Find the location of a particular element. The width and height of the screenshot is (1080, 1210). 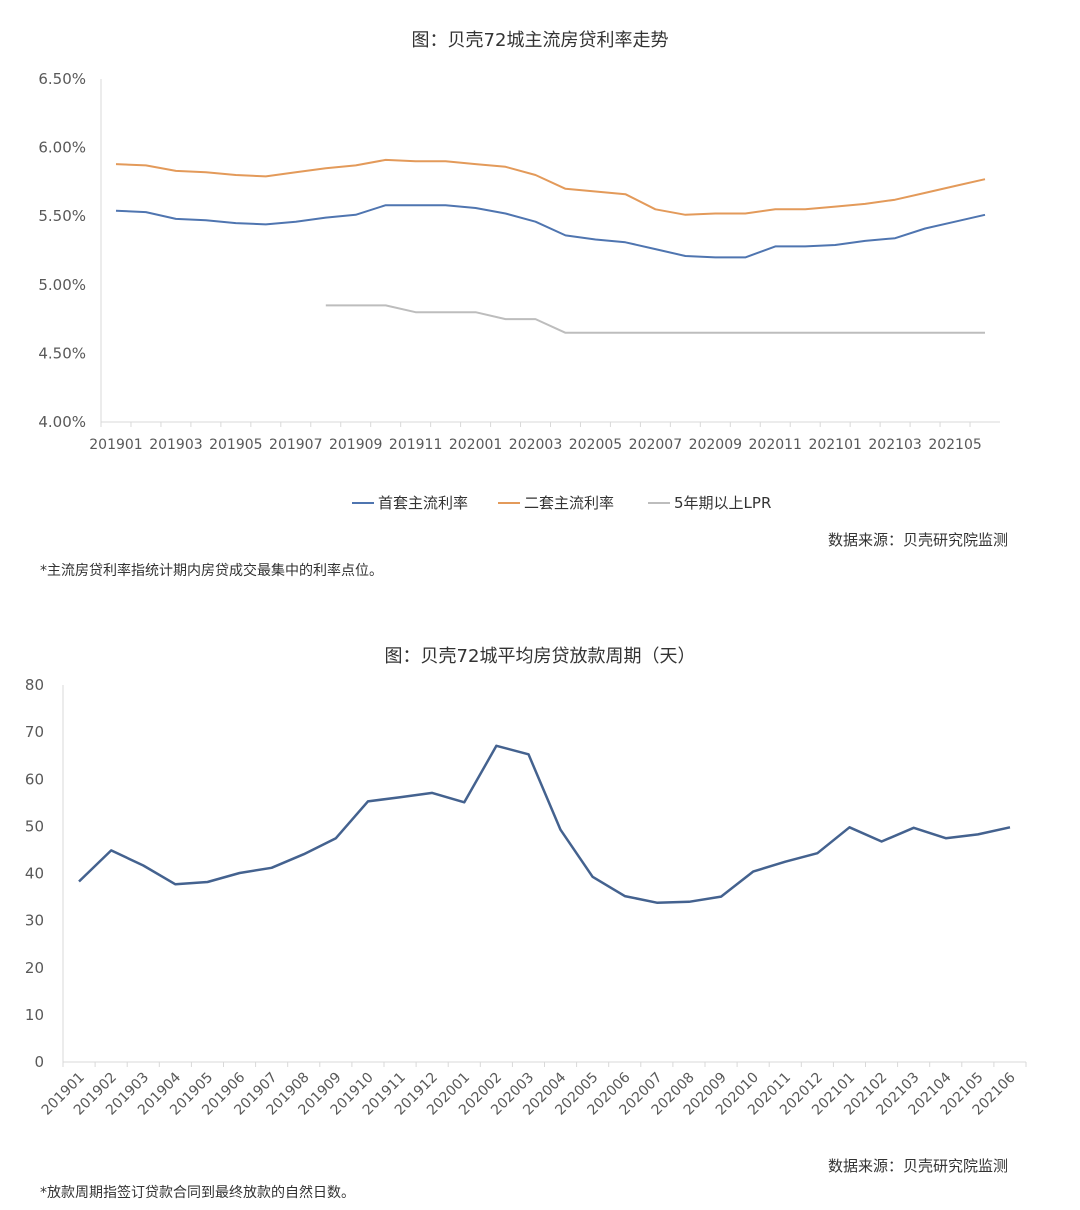

y-tick-label: 5.00% is located at coordinates (62, 285).